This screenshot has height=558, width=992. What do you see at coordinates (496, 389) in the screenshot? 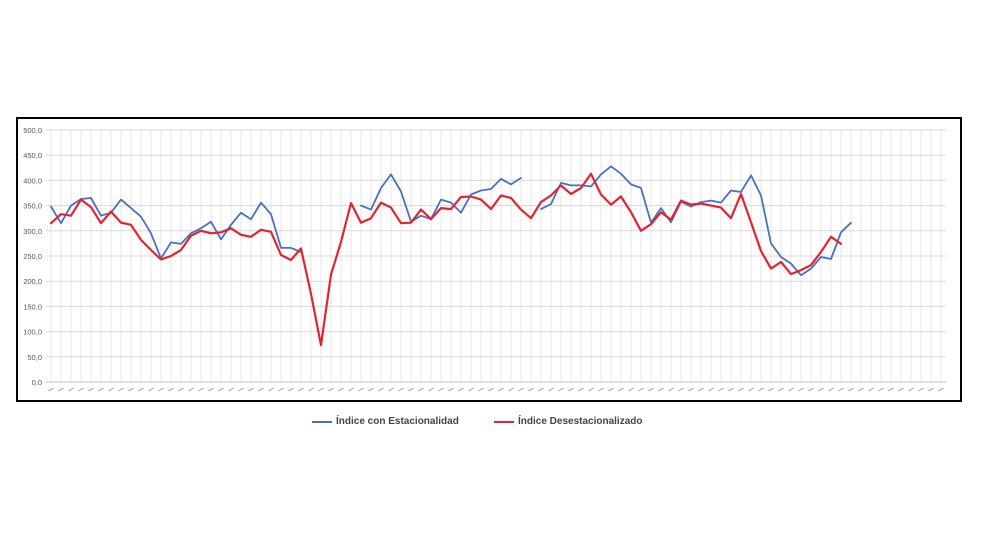
I see `x-axis-tick-labels` at bounding box center [496, 389].